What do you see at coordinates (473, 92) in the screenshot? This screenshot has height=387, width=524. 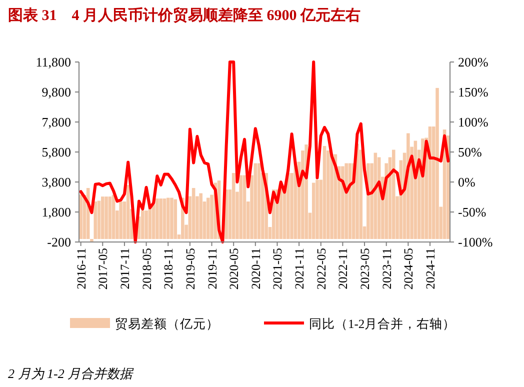 I see `y2-tick-label: 150%` at bounding box center [473, 92].